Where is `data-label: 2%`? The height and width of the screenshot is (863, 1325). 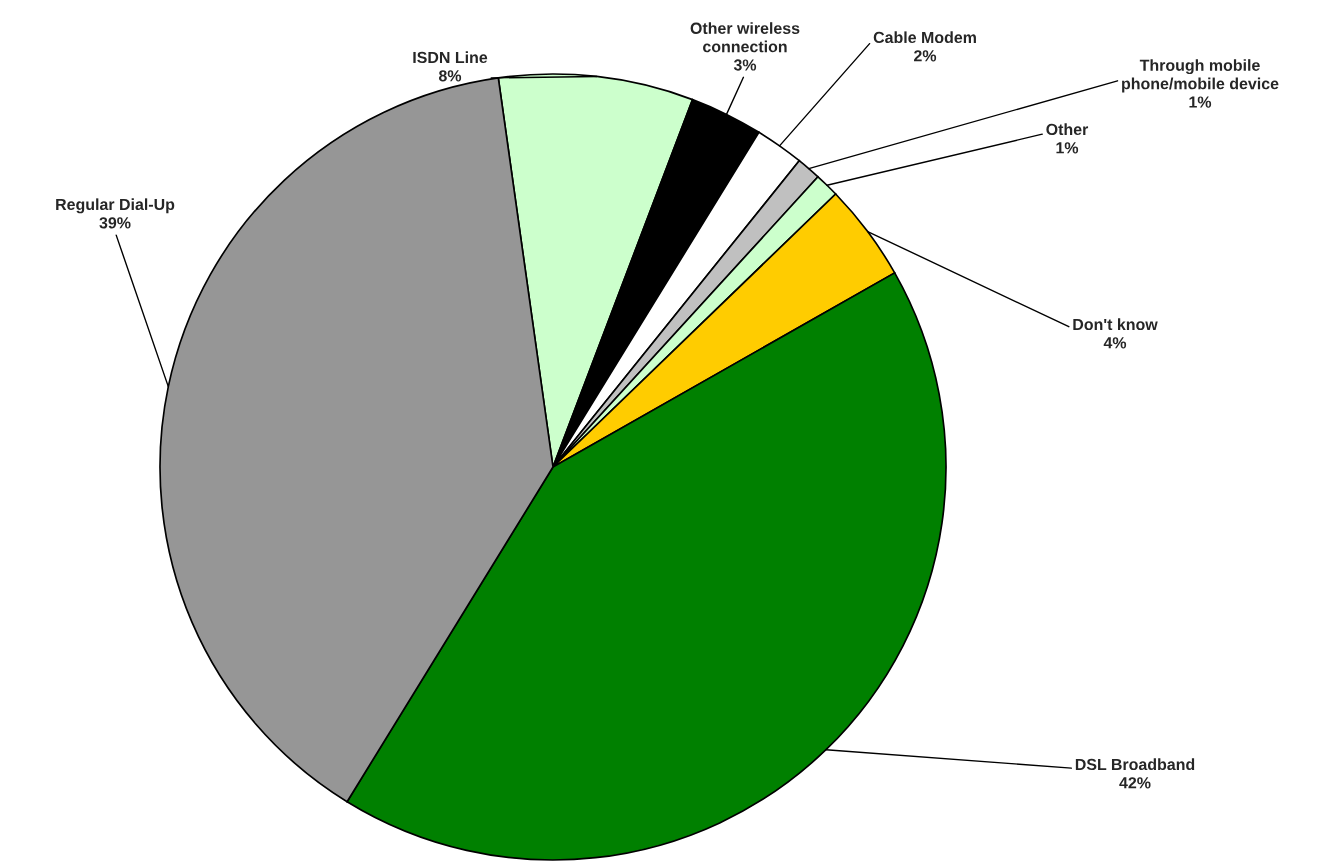 data-label: 2% is located at coordinates (925, 56).